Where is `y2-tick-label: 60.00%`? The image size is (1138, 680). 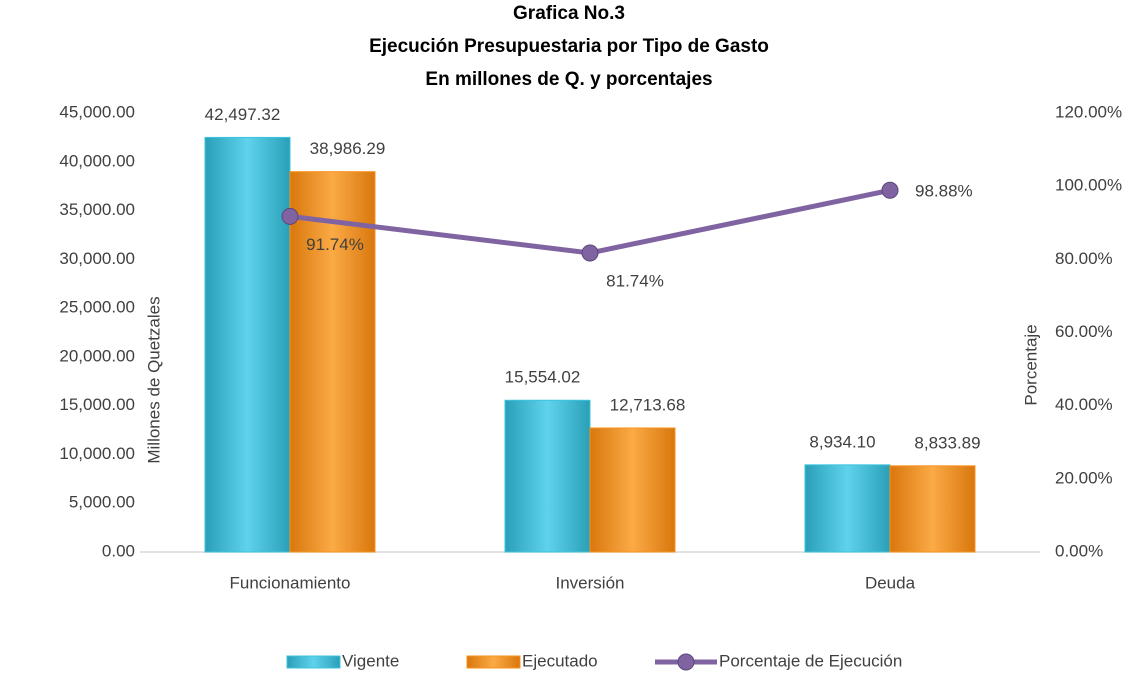
y2-tick-label: 60.00% is located at coordinates (1084, 331).